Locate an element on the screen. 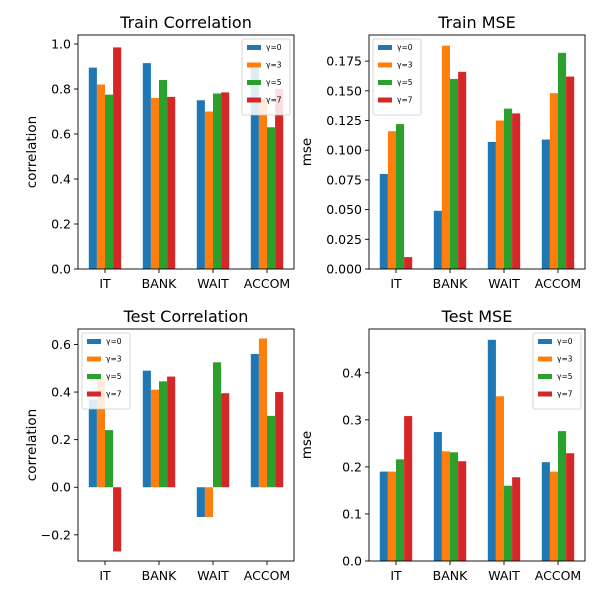 The width and height of the screenshot is (600, 600). y-tick-label: 0.3 is located at coordinates (352, 419).